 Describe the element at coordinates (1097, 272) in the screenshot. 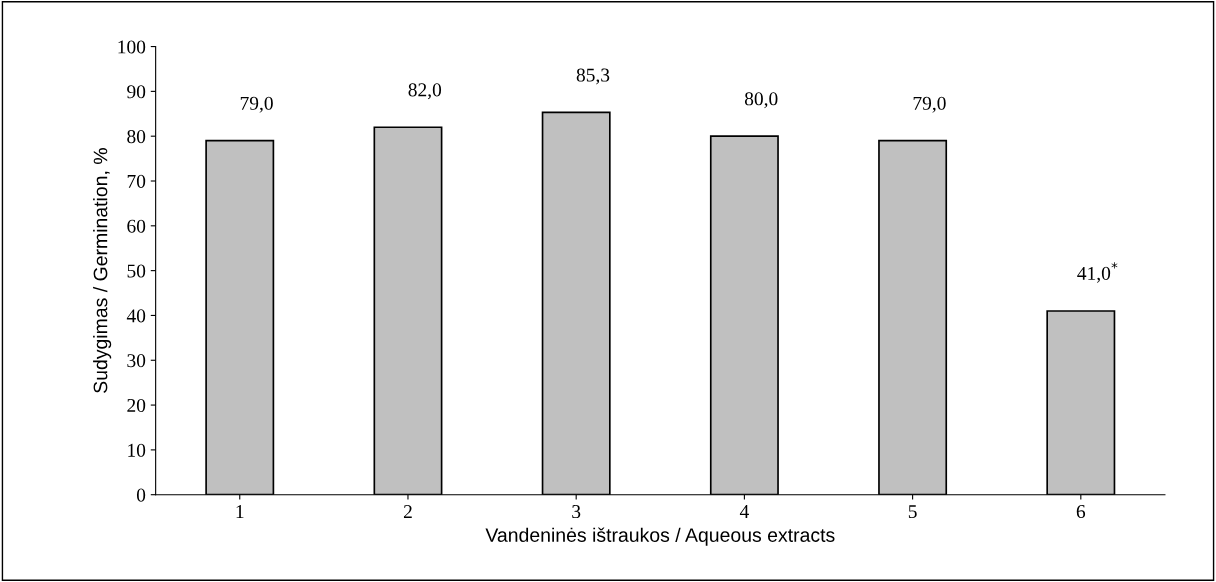

I see `data-label: 41,0$^{*}$` at that location.